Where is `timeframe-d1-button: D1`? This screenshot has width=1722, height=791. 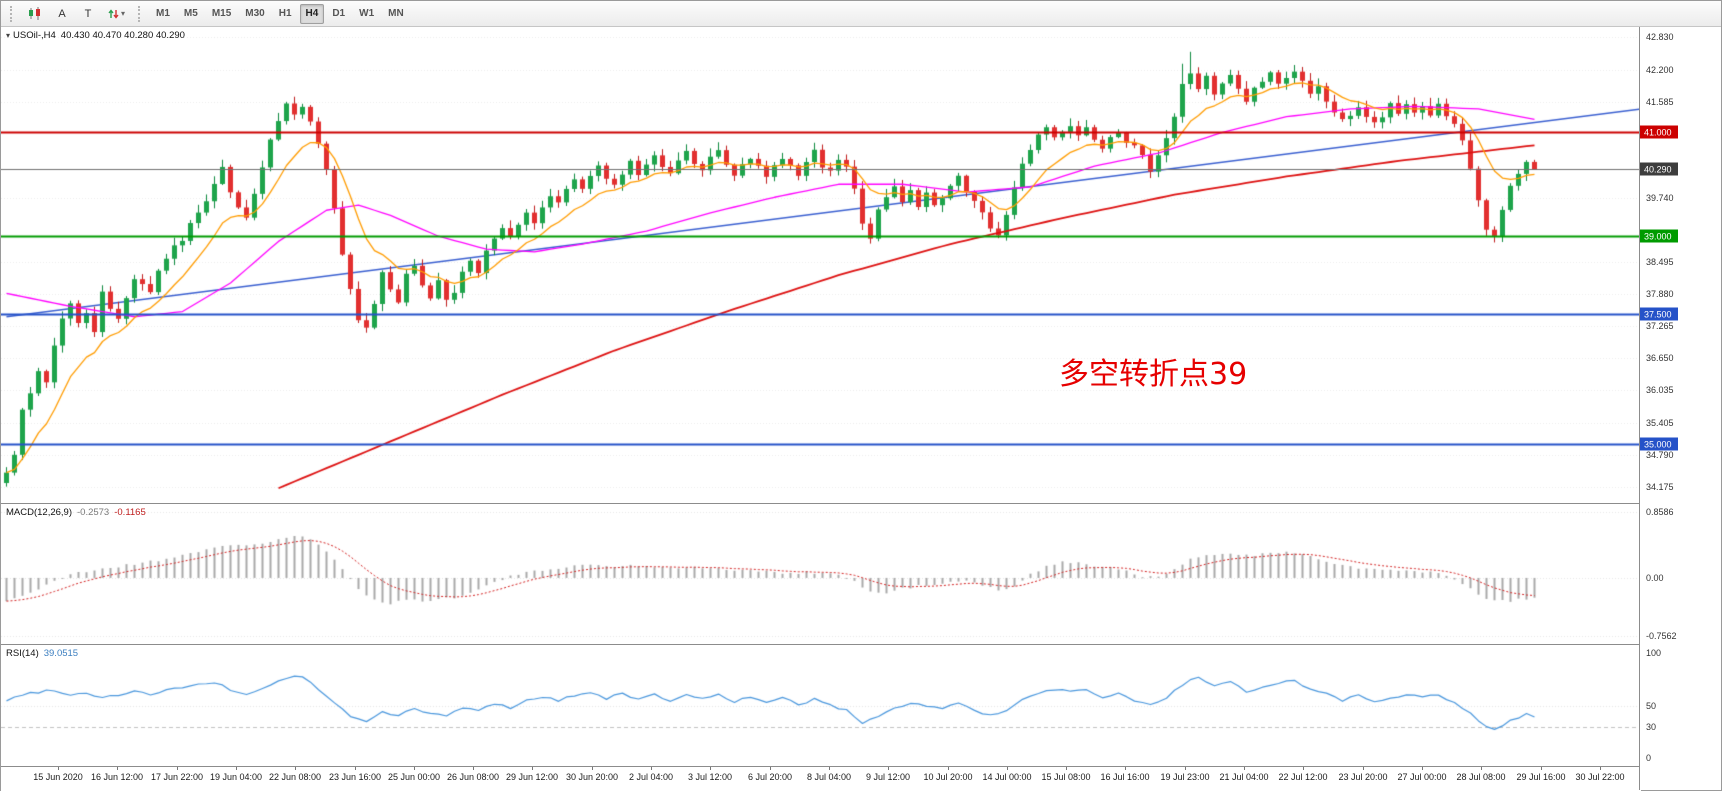
timeframe-d1-button: D1 is located at coordinates (339, 13).